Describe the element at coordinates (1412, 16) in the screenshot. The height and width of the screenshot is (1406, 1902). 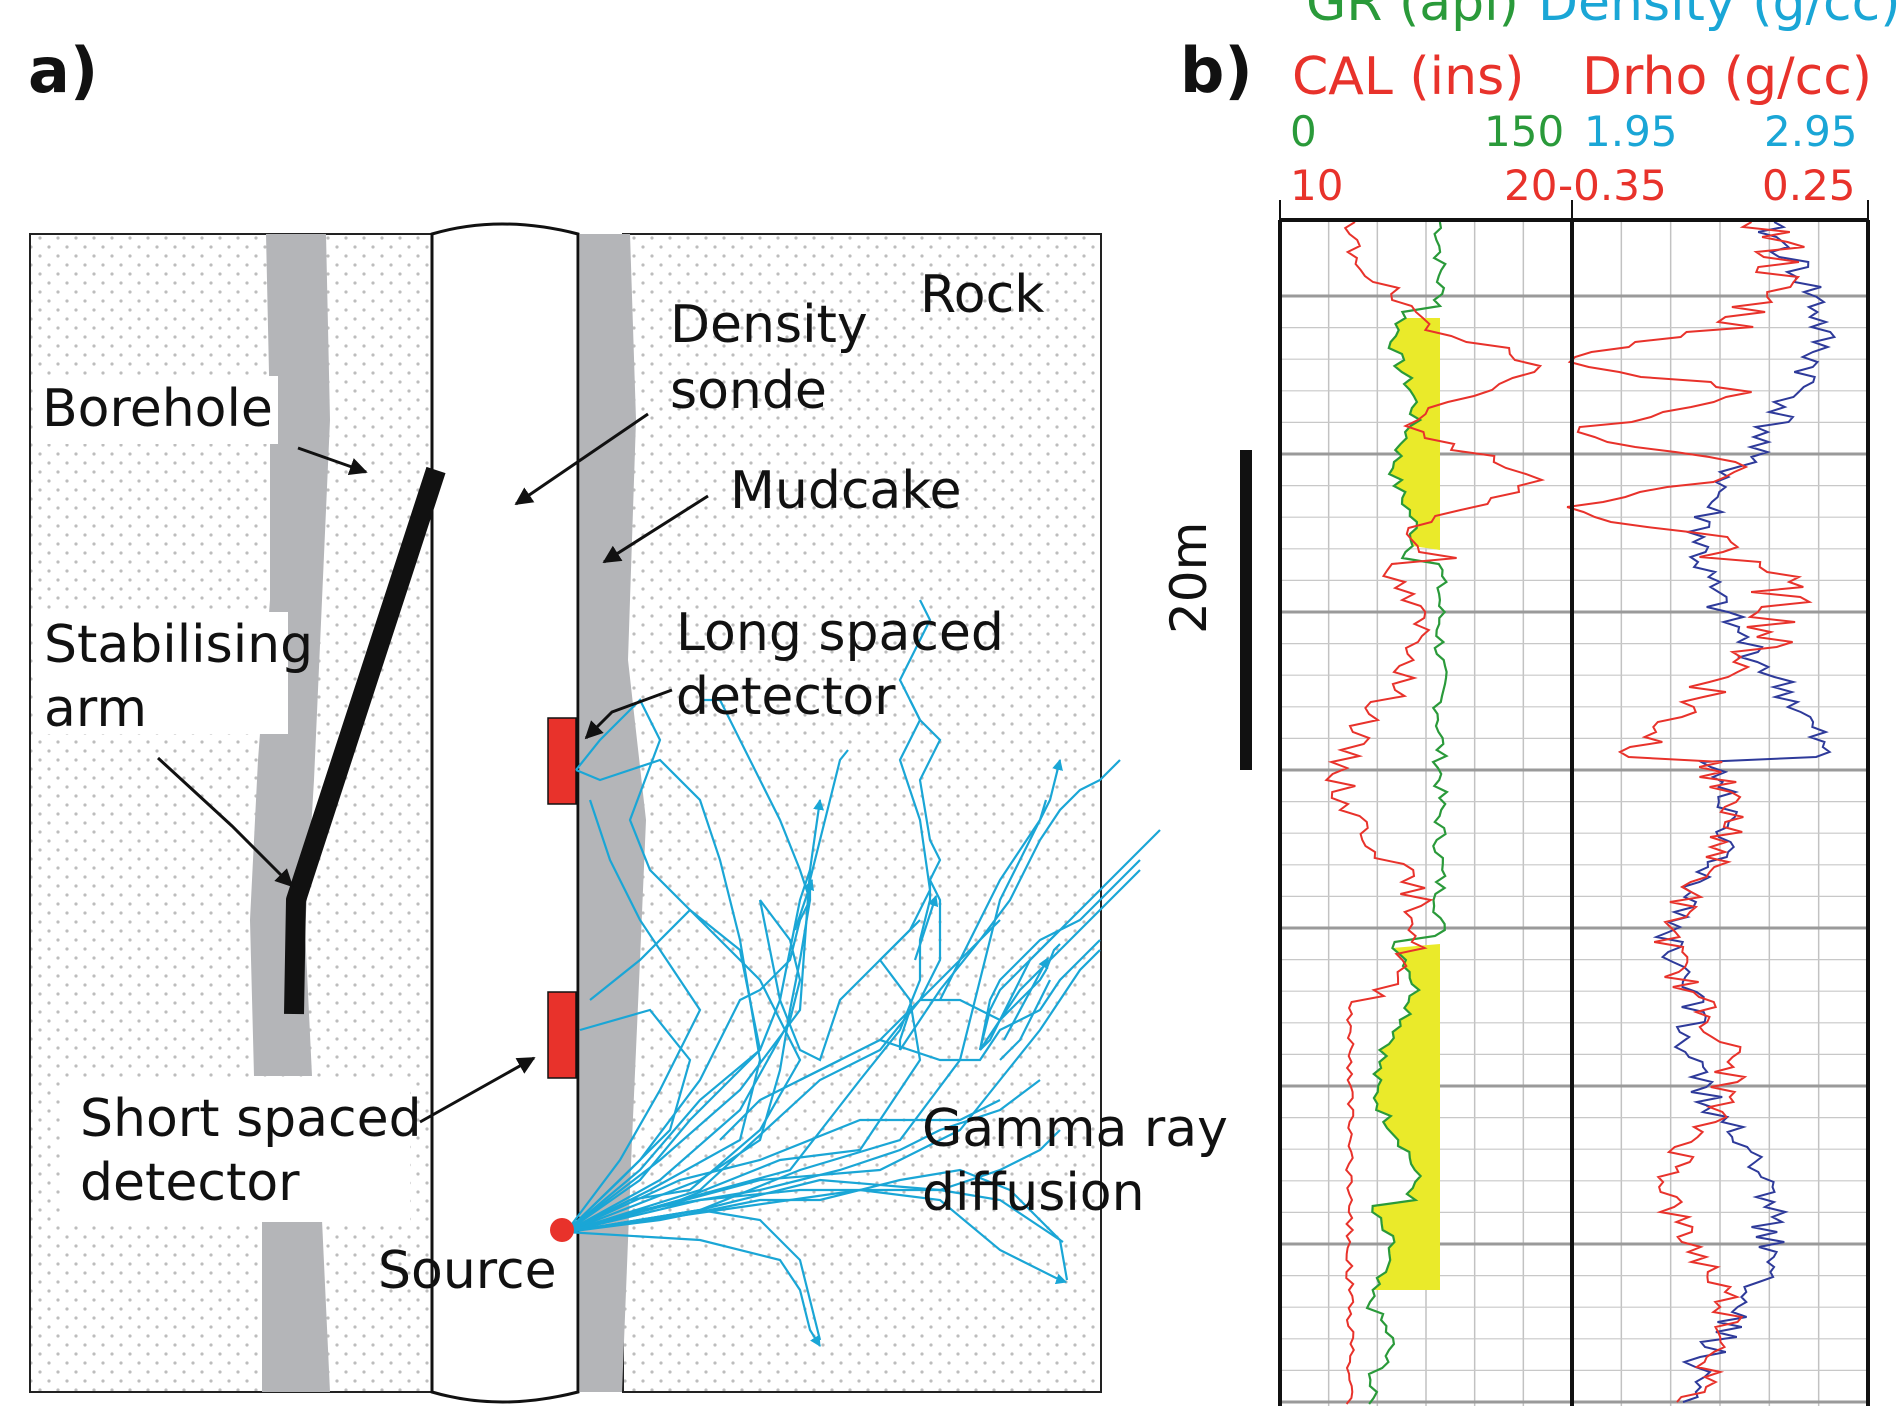
I see `gr-header: GR (api)` at that location.